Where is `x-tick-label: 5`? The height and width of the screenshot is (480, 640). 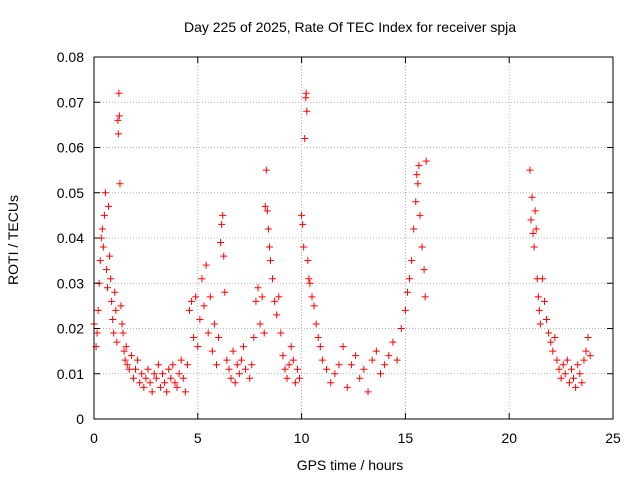 x-tick-label: 5 is located at coordinates (198, 438).